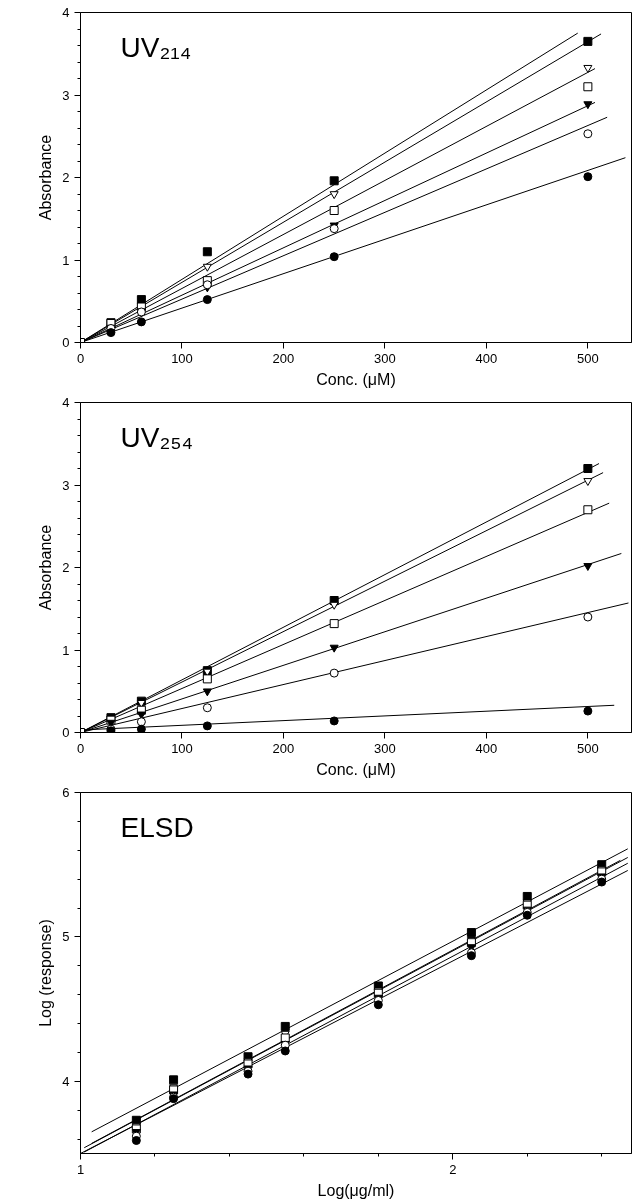 Image resolution: width=633 pixels, height=1201 pixels. I want to click on y-tick-label: 5, so click(66, 937).